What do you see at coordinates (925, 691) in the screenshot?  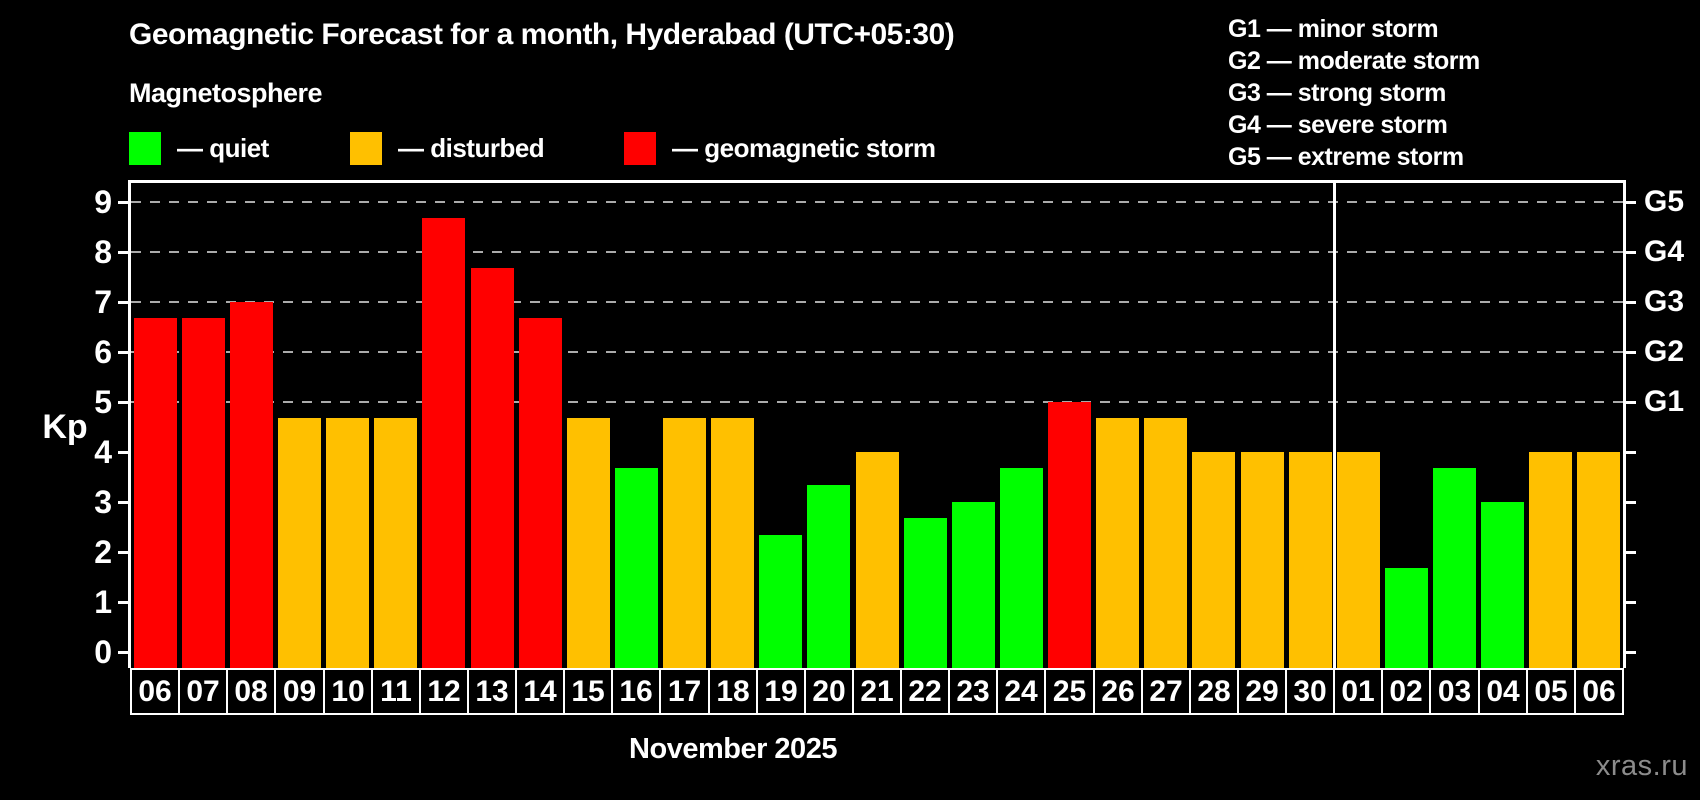 I see `date-label-22-nov: 22` at bounding box center [925, 691].